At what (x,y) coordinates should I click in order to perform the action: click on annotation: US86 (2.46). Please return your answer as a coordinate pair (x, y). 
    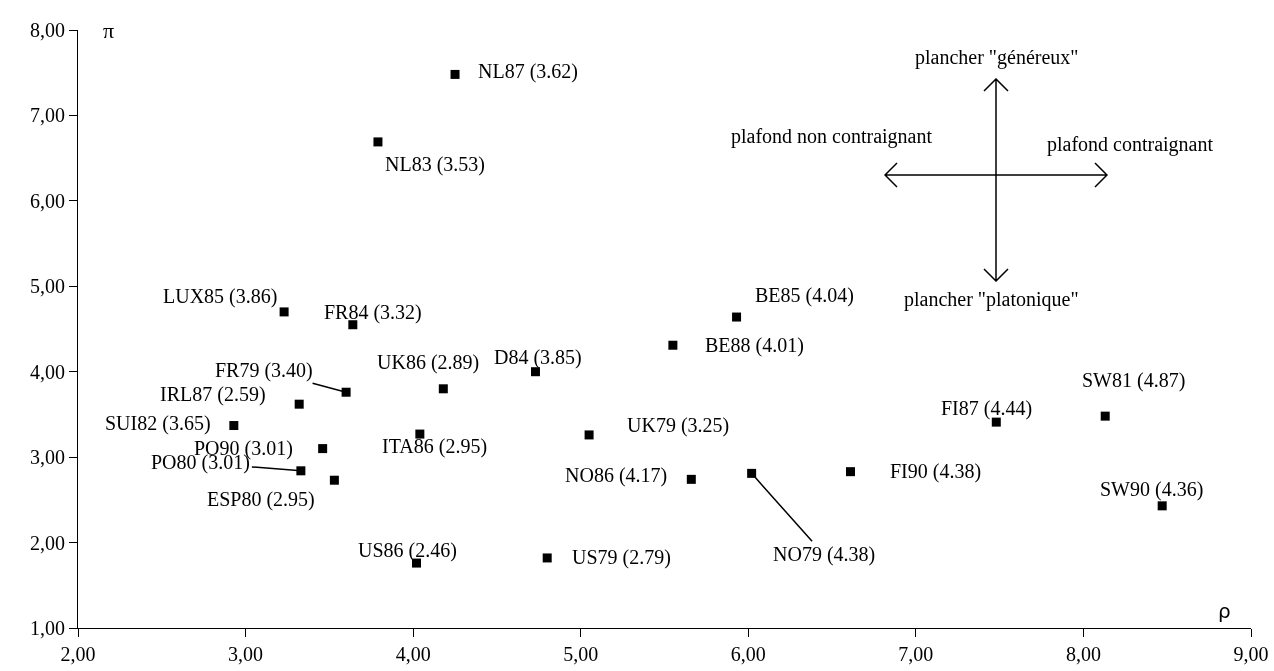
    Looking at the image, I should click on (407, 550).